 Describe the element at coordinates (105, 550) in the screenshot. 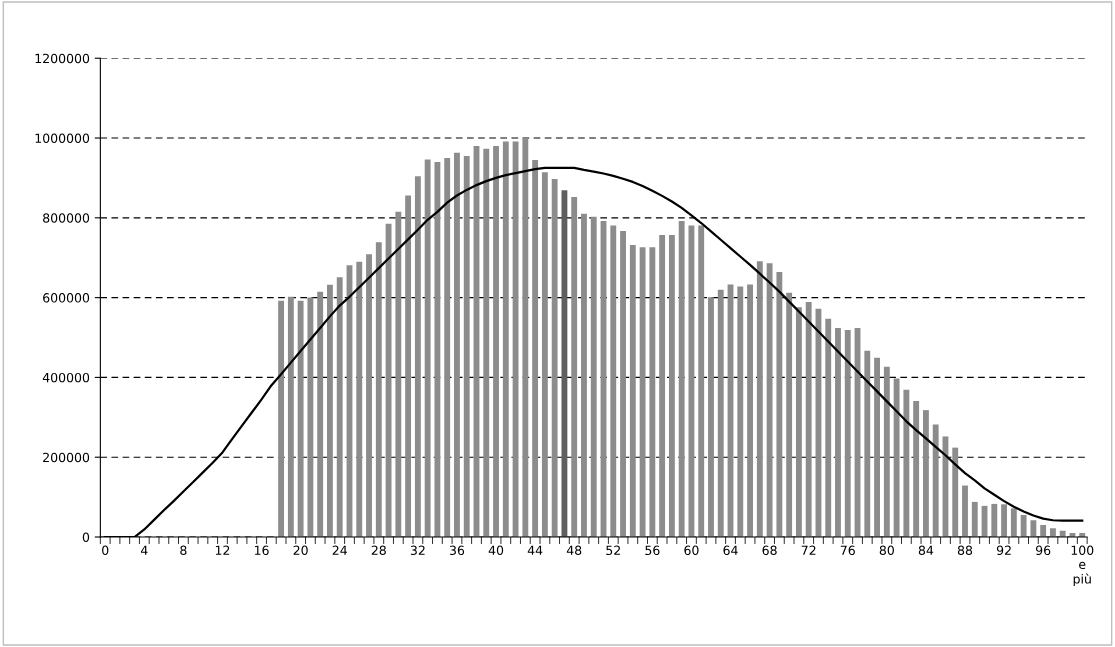

I see `x-tick-label: 0` at that location.